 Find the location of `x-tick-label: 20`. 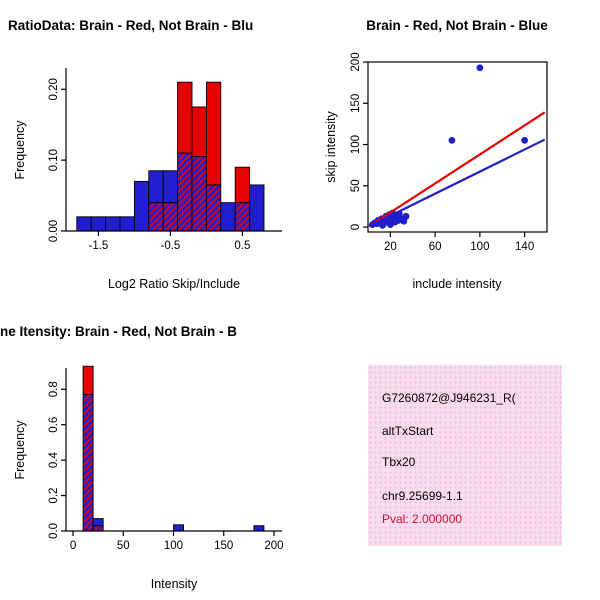

x-tick-label: 20 is located at coordinates (390, 247).